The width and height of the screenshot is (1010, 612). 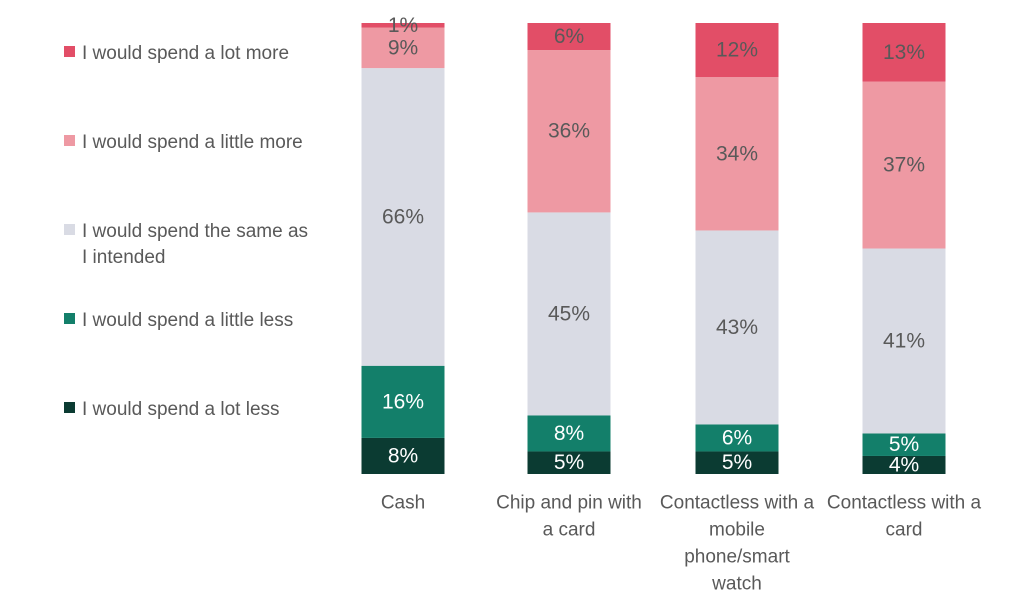 I want to click on data-label: 16%, so click(x=403, y=401).